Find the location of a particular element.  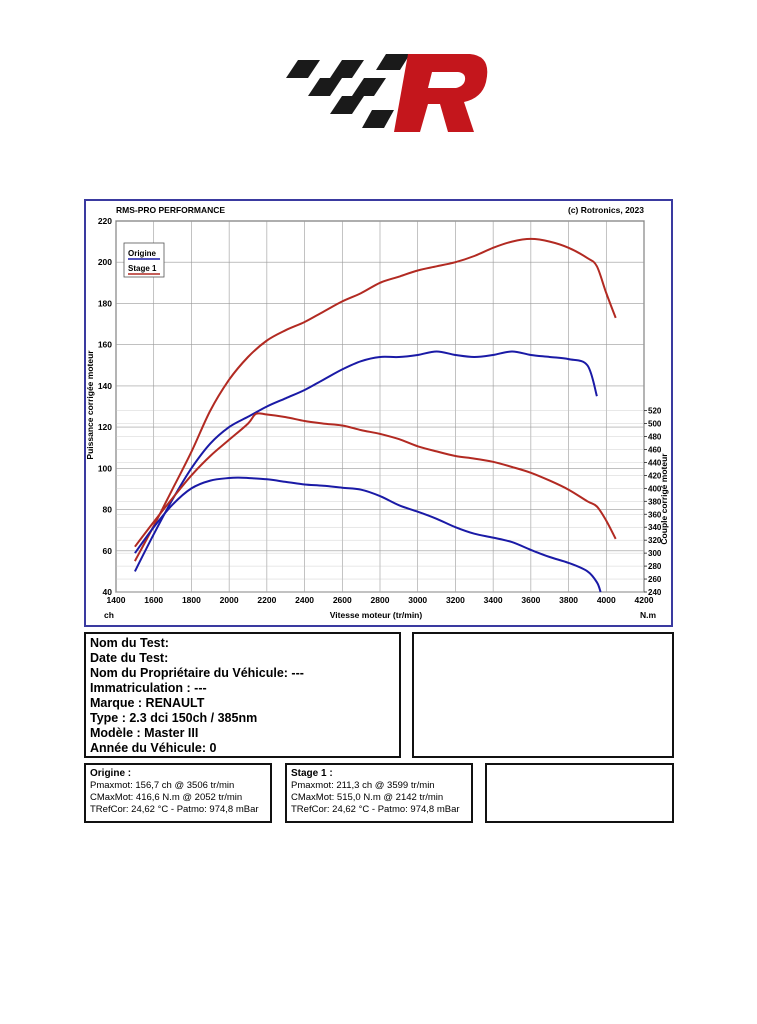

vehicle-year-line: Année du Véhicule: 0 is located at coordinates (153, 748).